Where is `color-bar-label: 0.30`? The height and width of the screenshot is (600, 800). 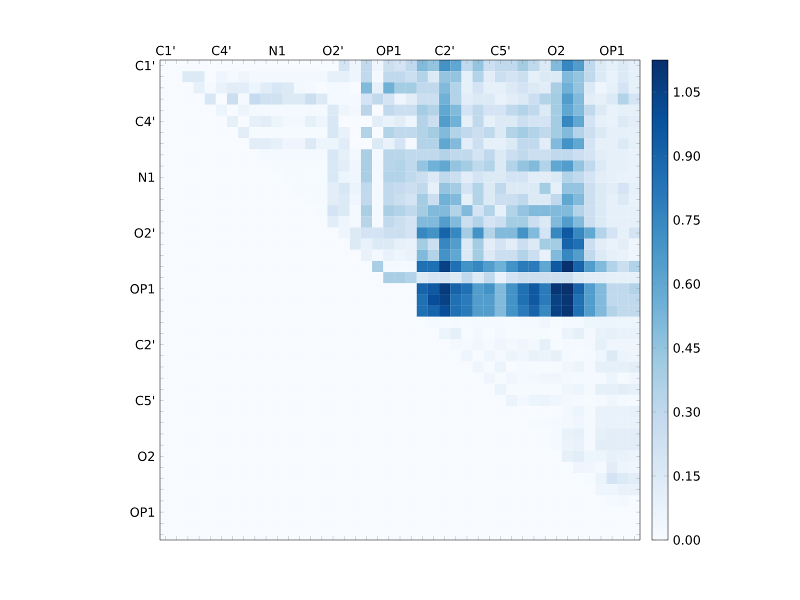 color-bar-label: 0.30 is located at coordinates (687, 412).